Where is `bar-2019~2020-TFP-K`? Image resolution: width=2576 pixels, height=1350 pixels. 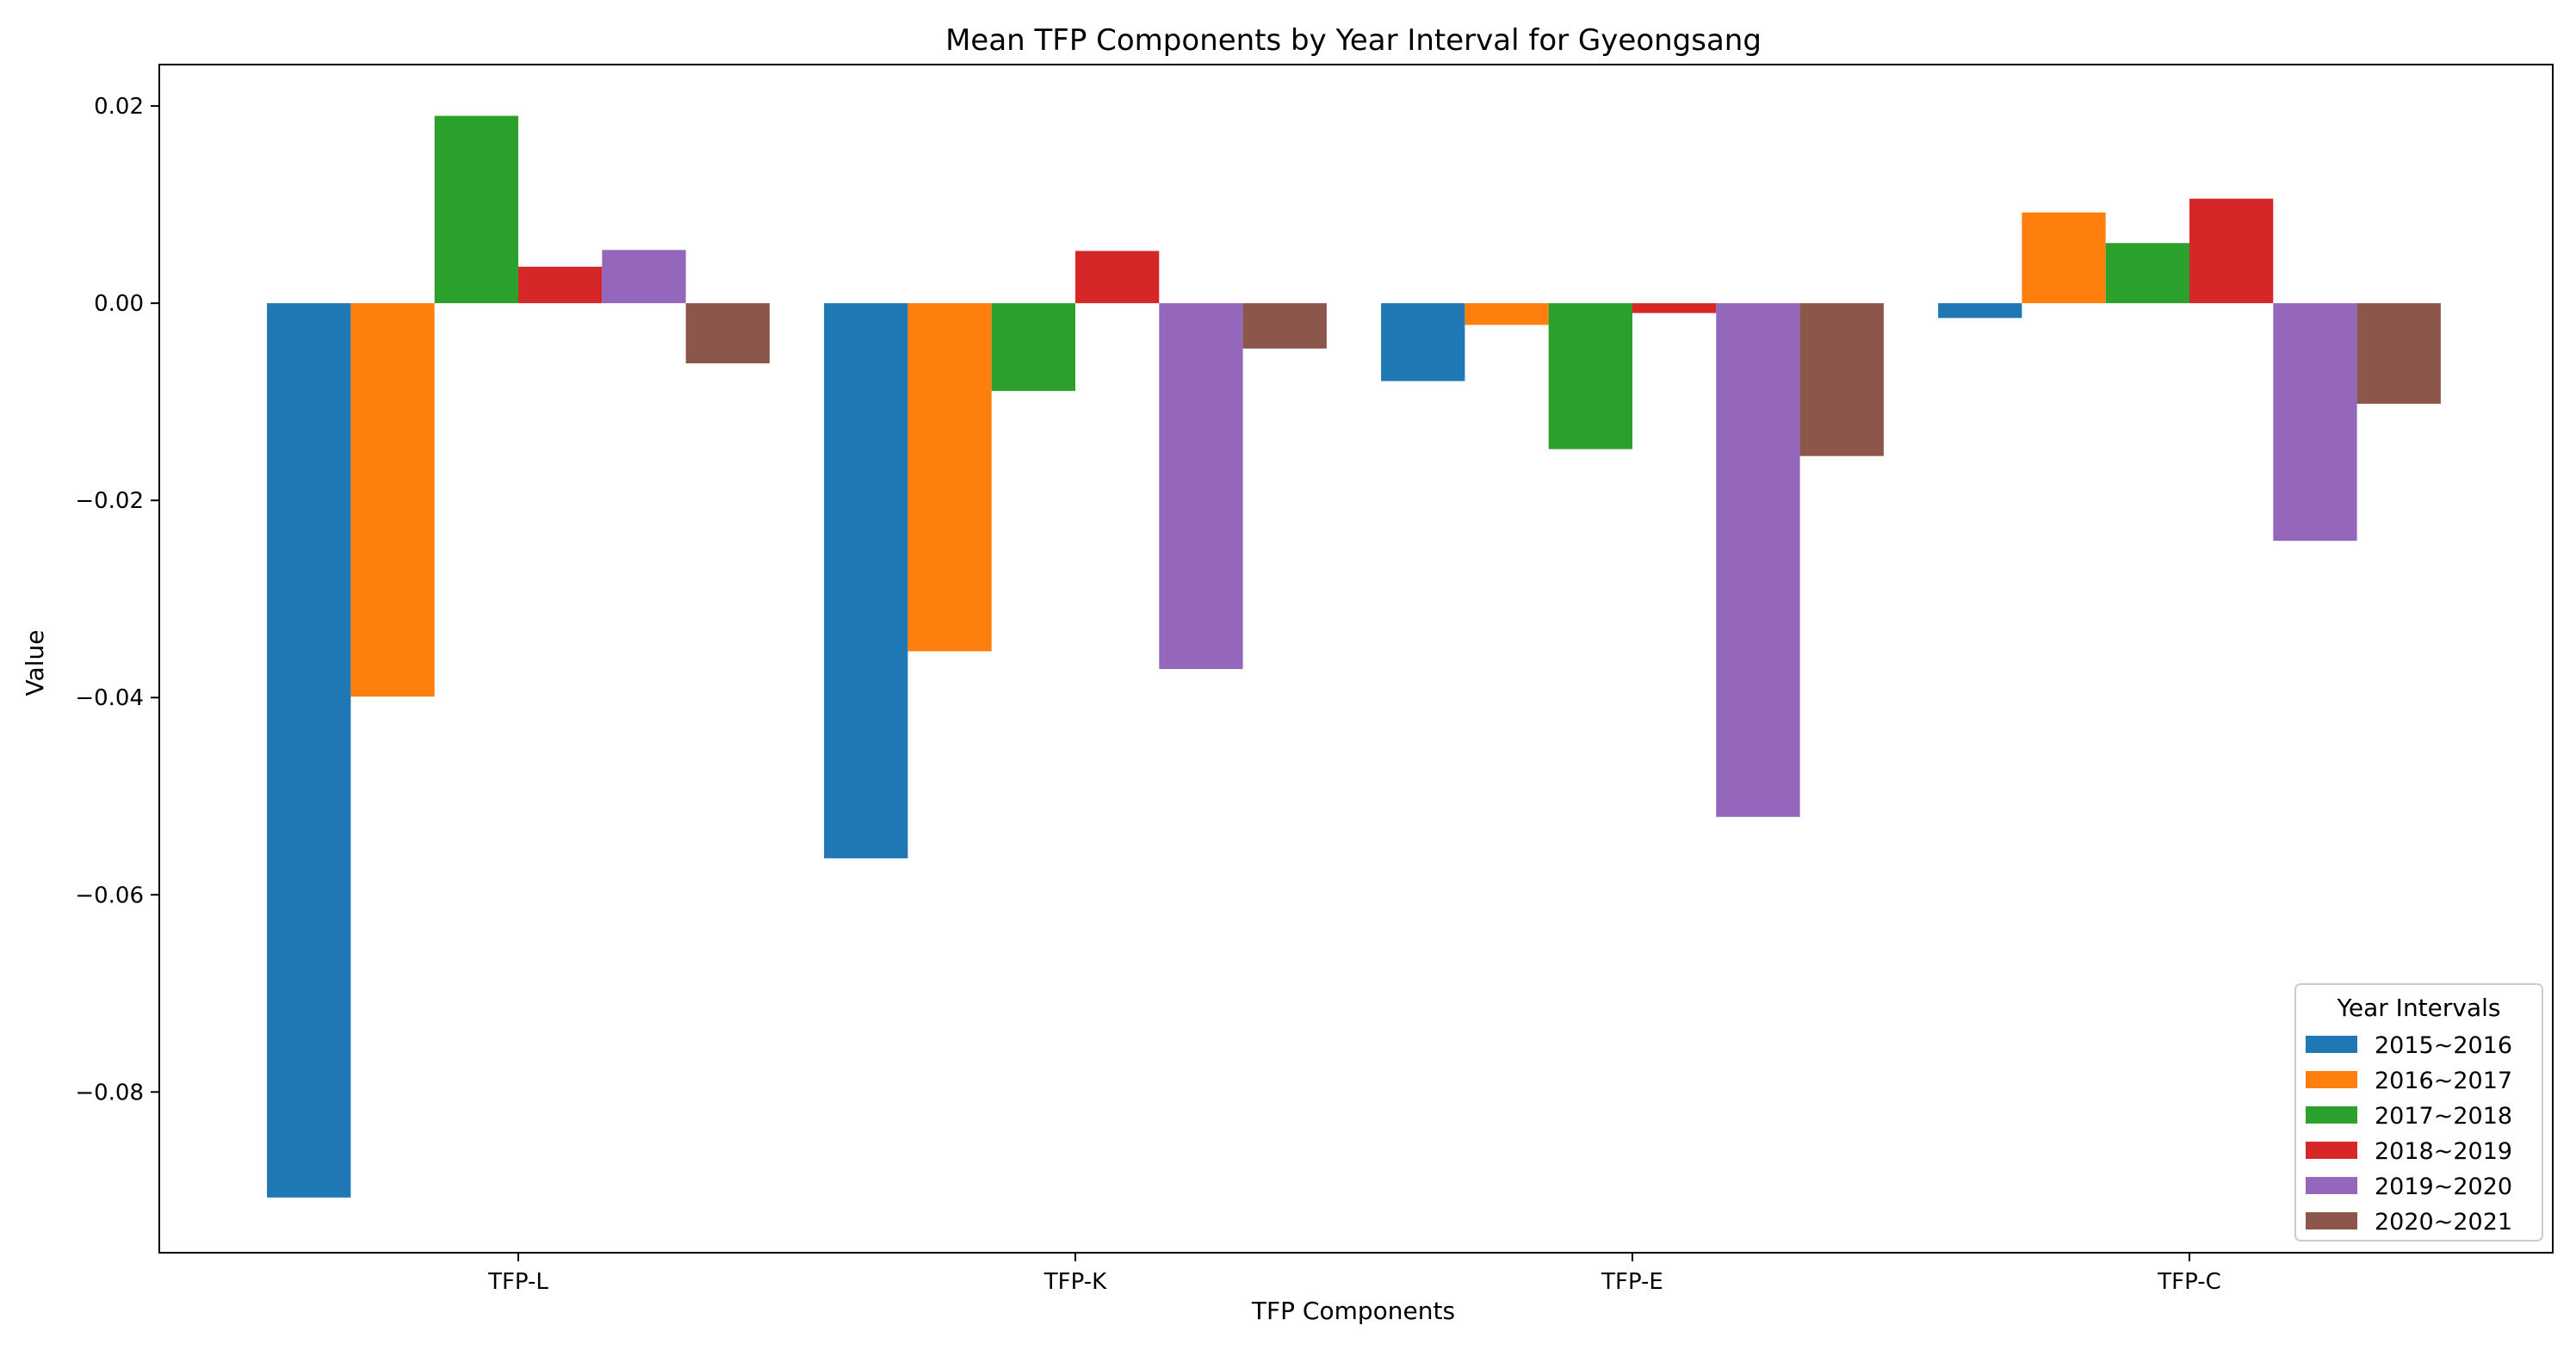
bar-2019~2020-TFP-K is located at coordinates (1201, 487).